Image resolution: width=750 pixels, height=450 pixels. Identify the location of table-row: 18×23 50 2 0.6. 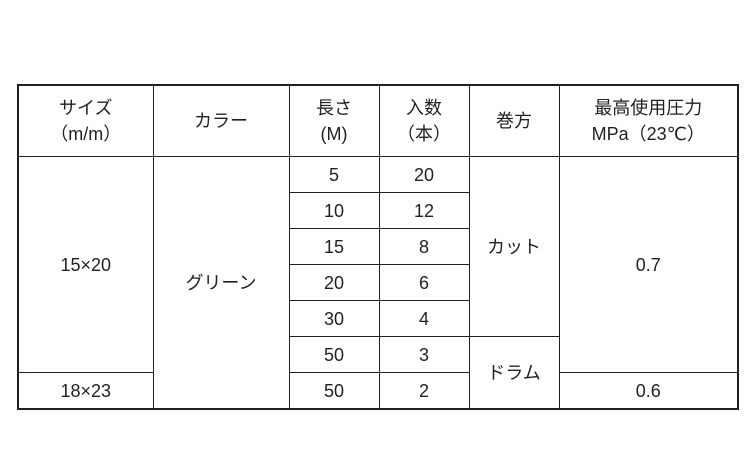
(378, 391).